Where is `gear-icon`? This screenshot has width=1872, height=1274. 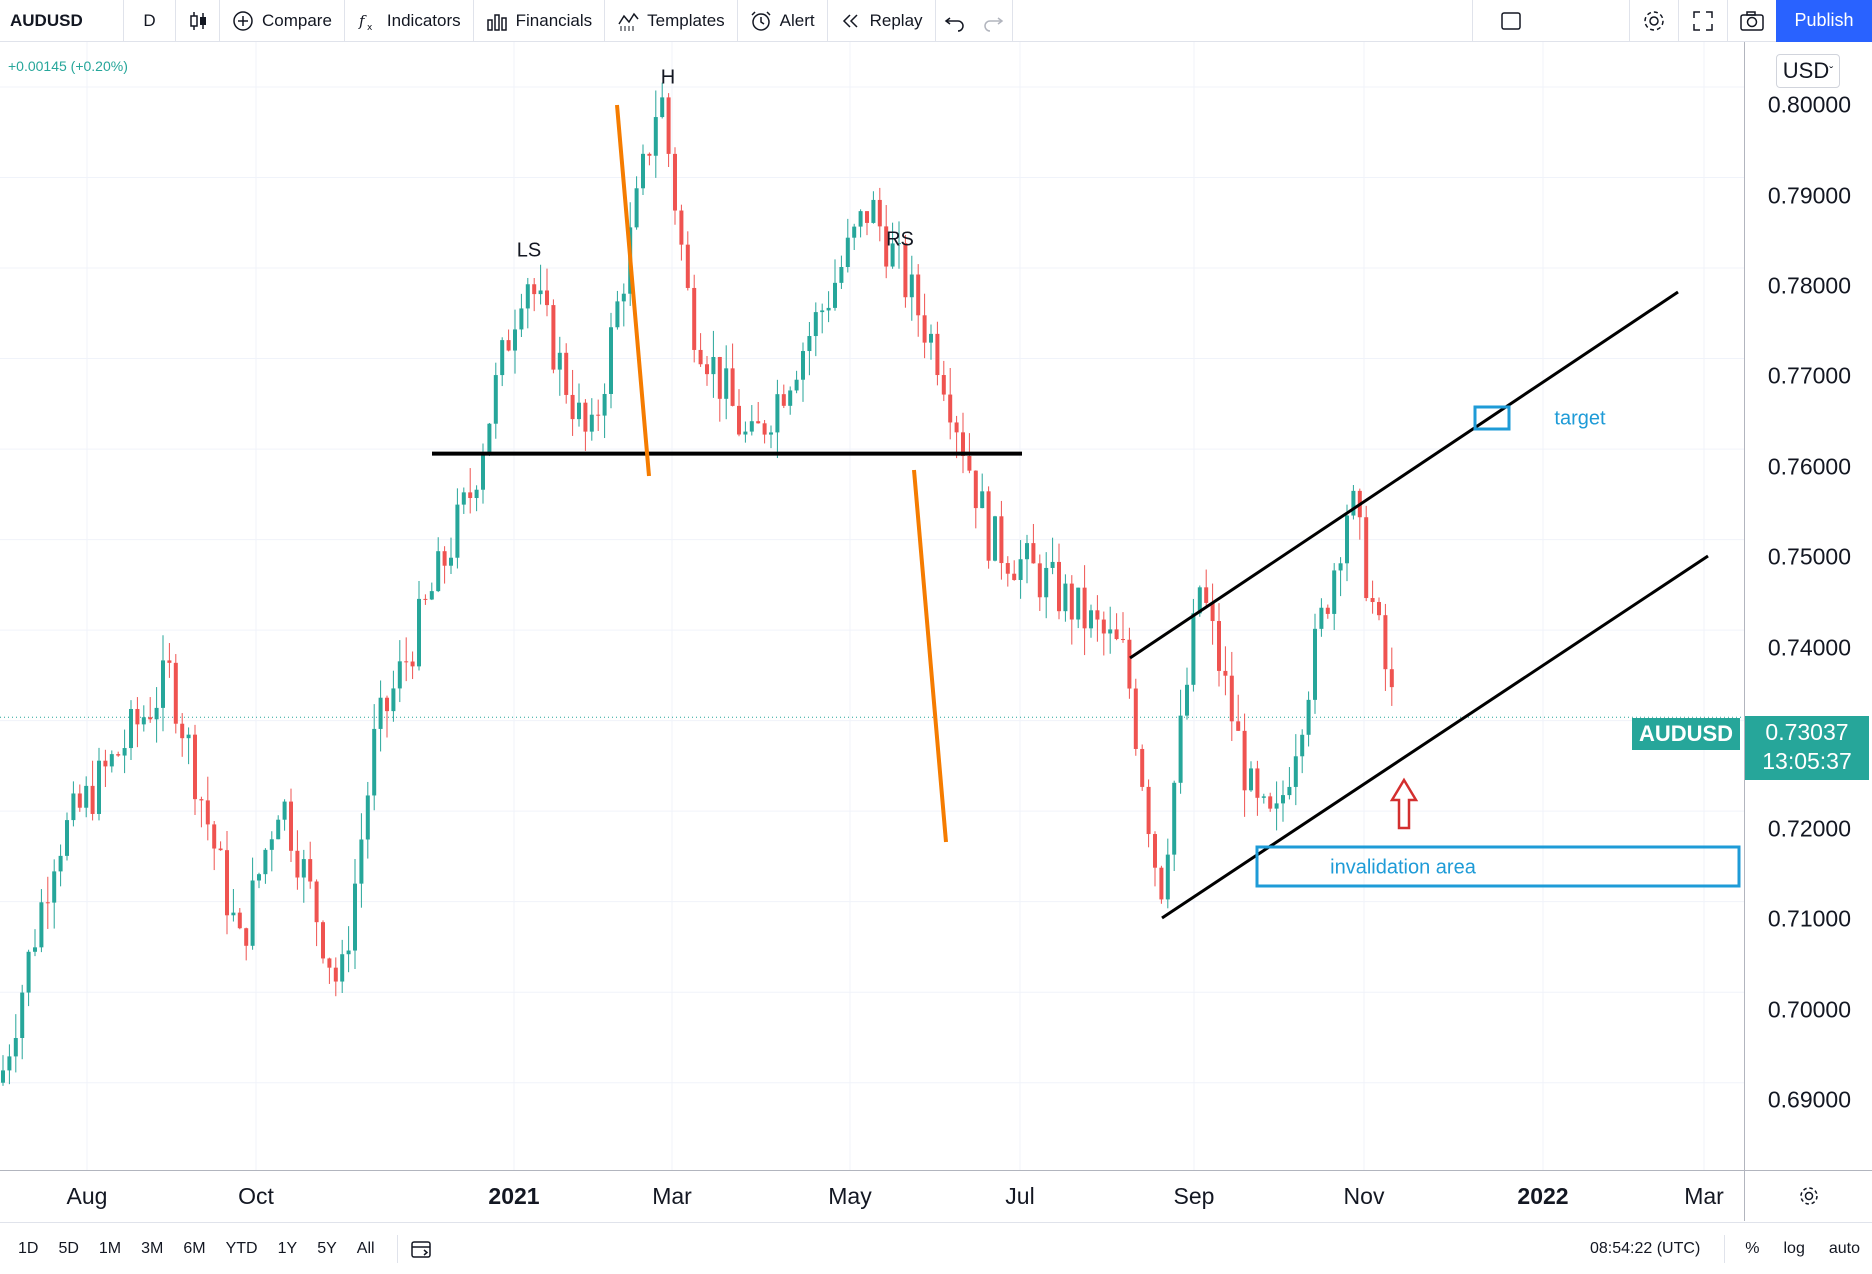 gear-icon is located at coordinates (1809, 1196).